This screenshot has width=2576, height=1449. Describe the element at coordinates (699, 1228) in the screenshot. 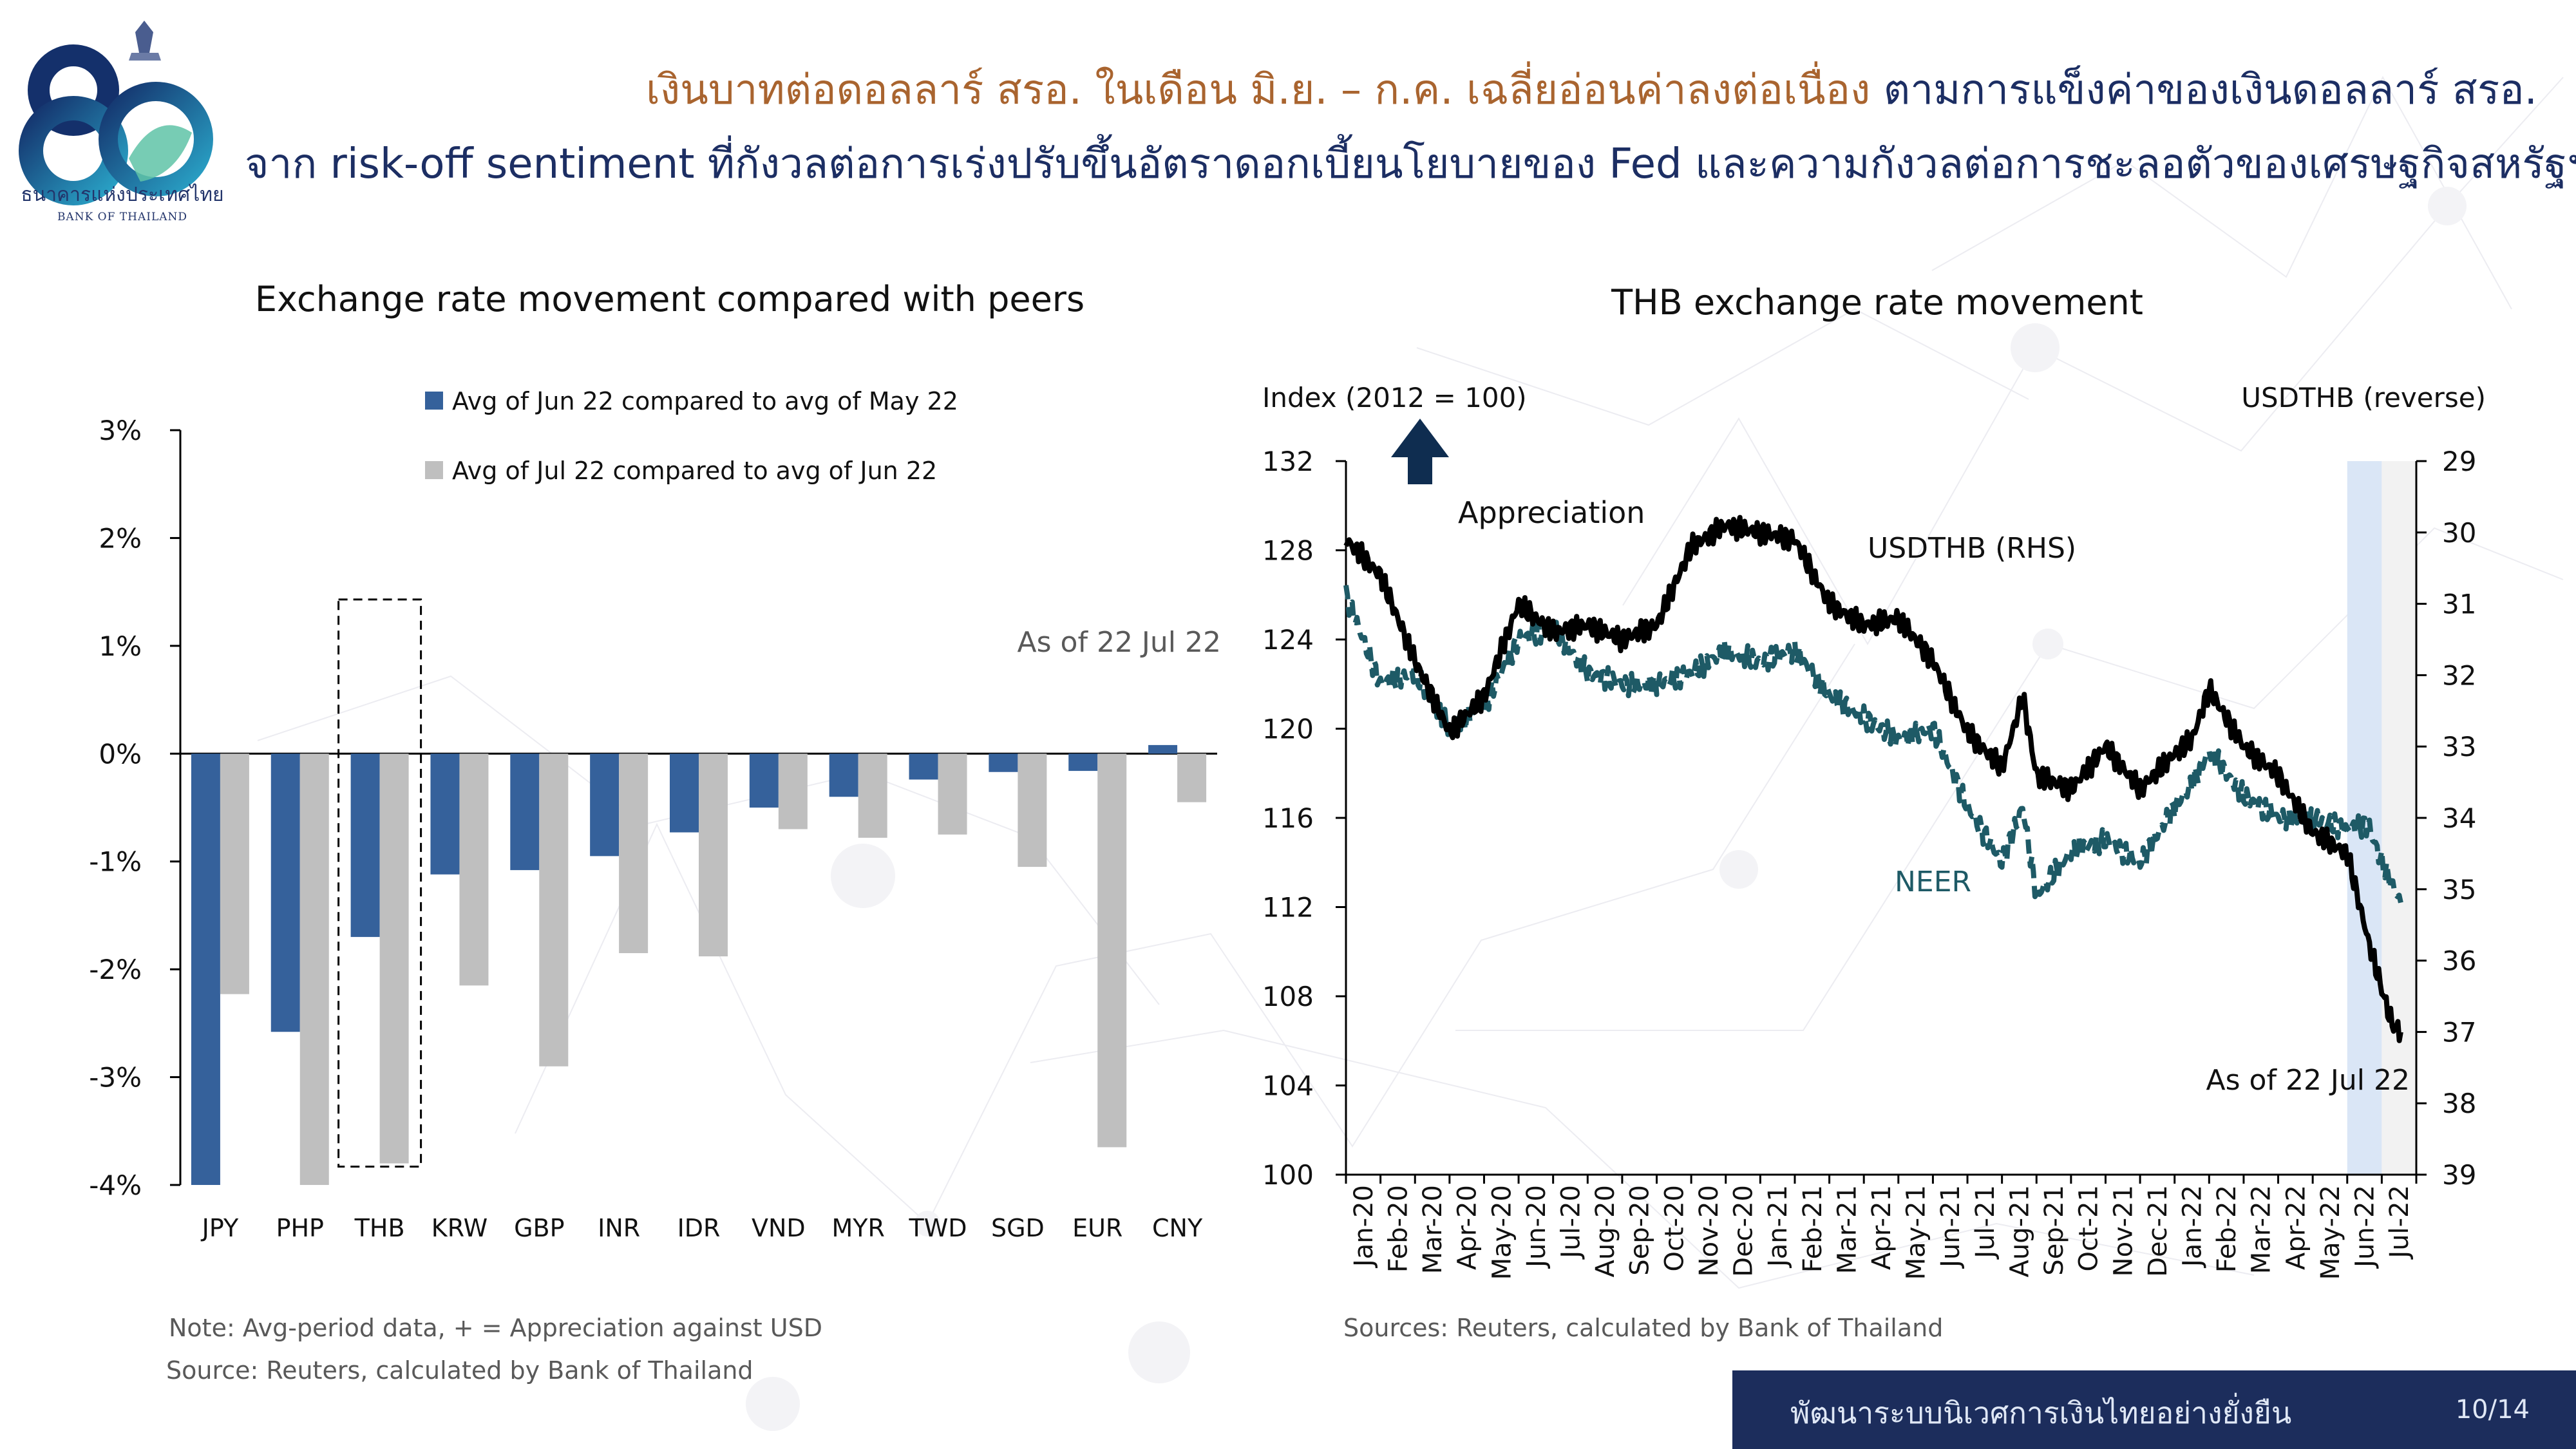

I see `bar-category-label: IDR` at that location.